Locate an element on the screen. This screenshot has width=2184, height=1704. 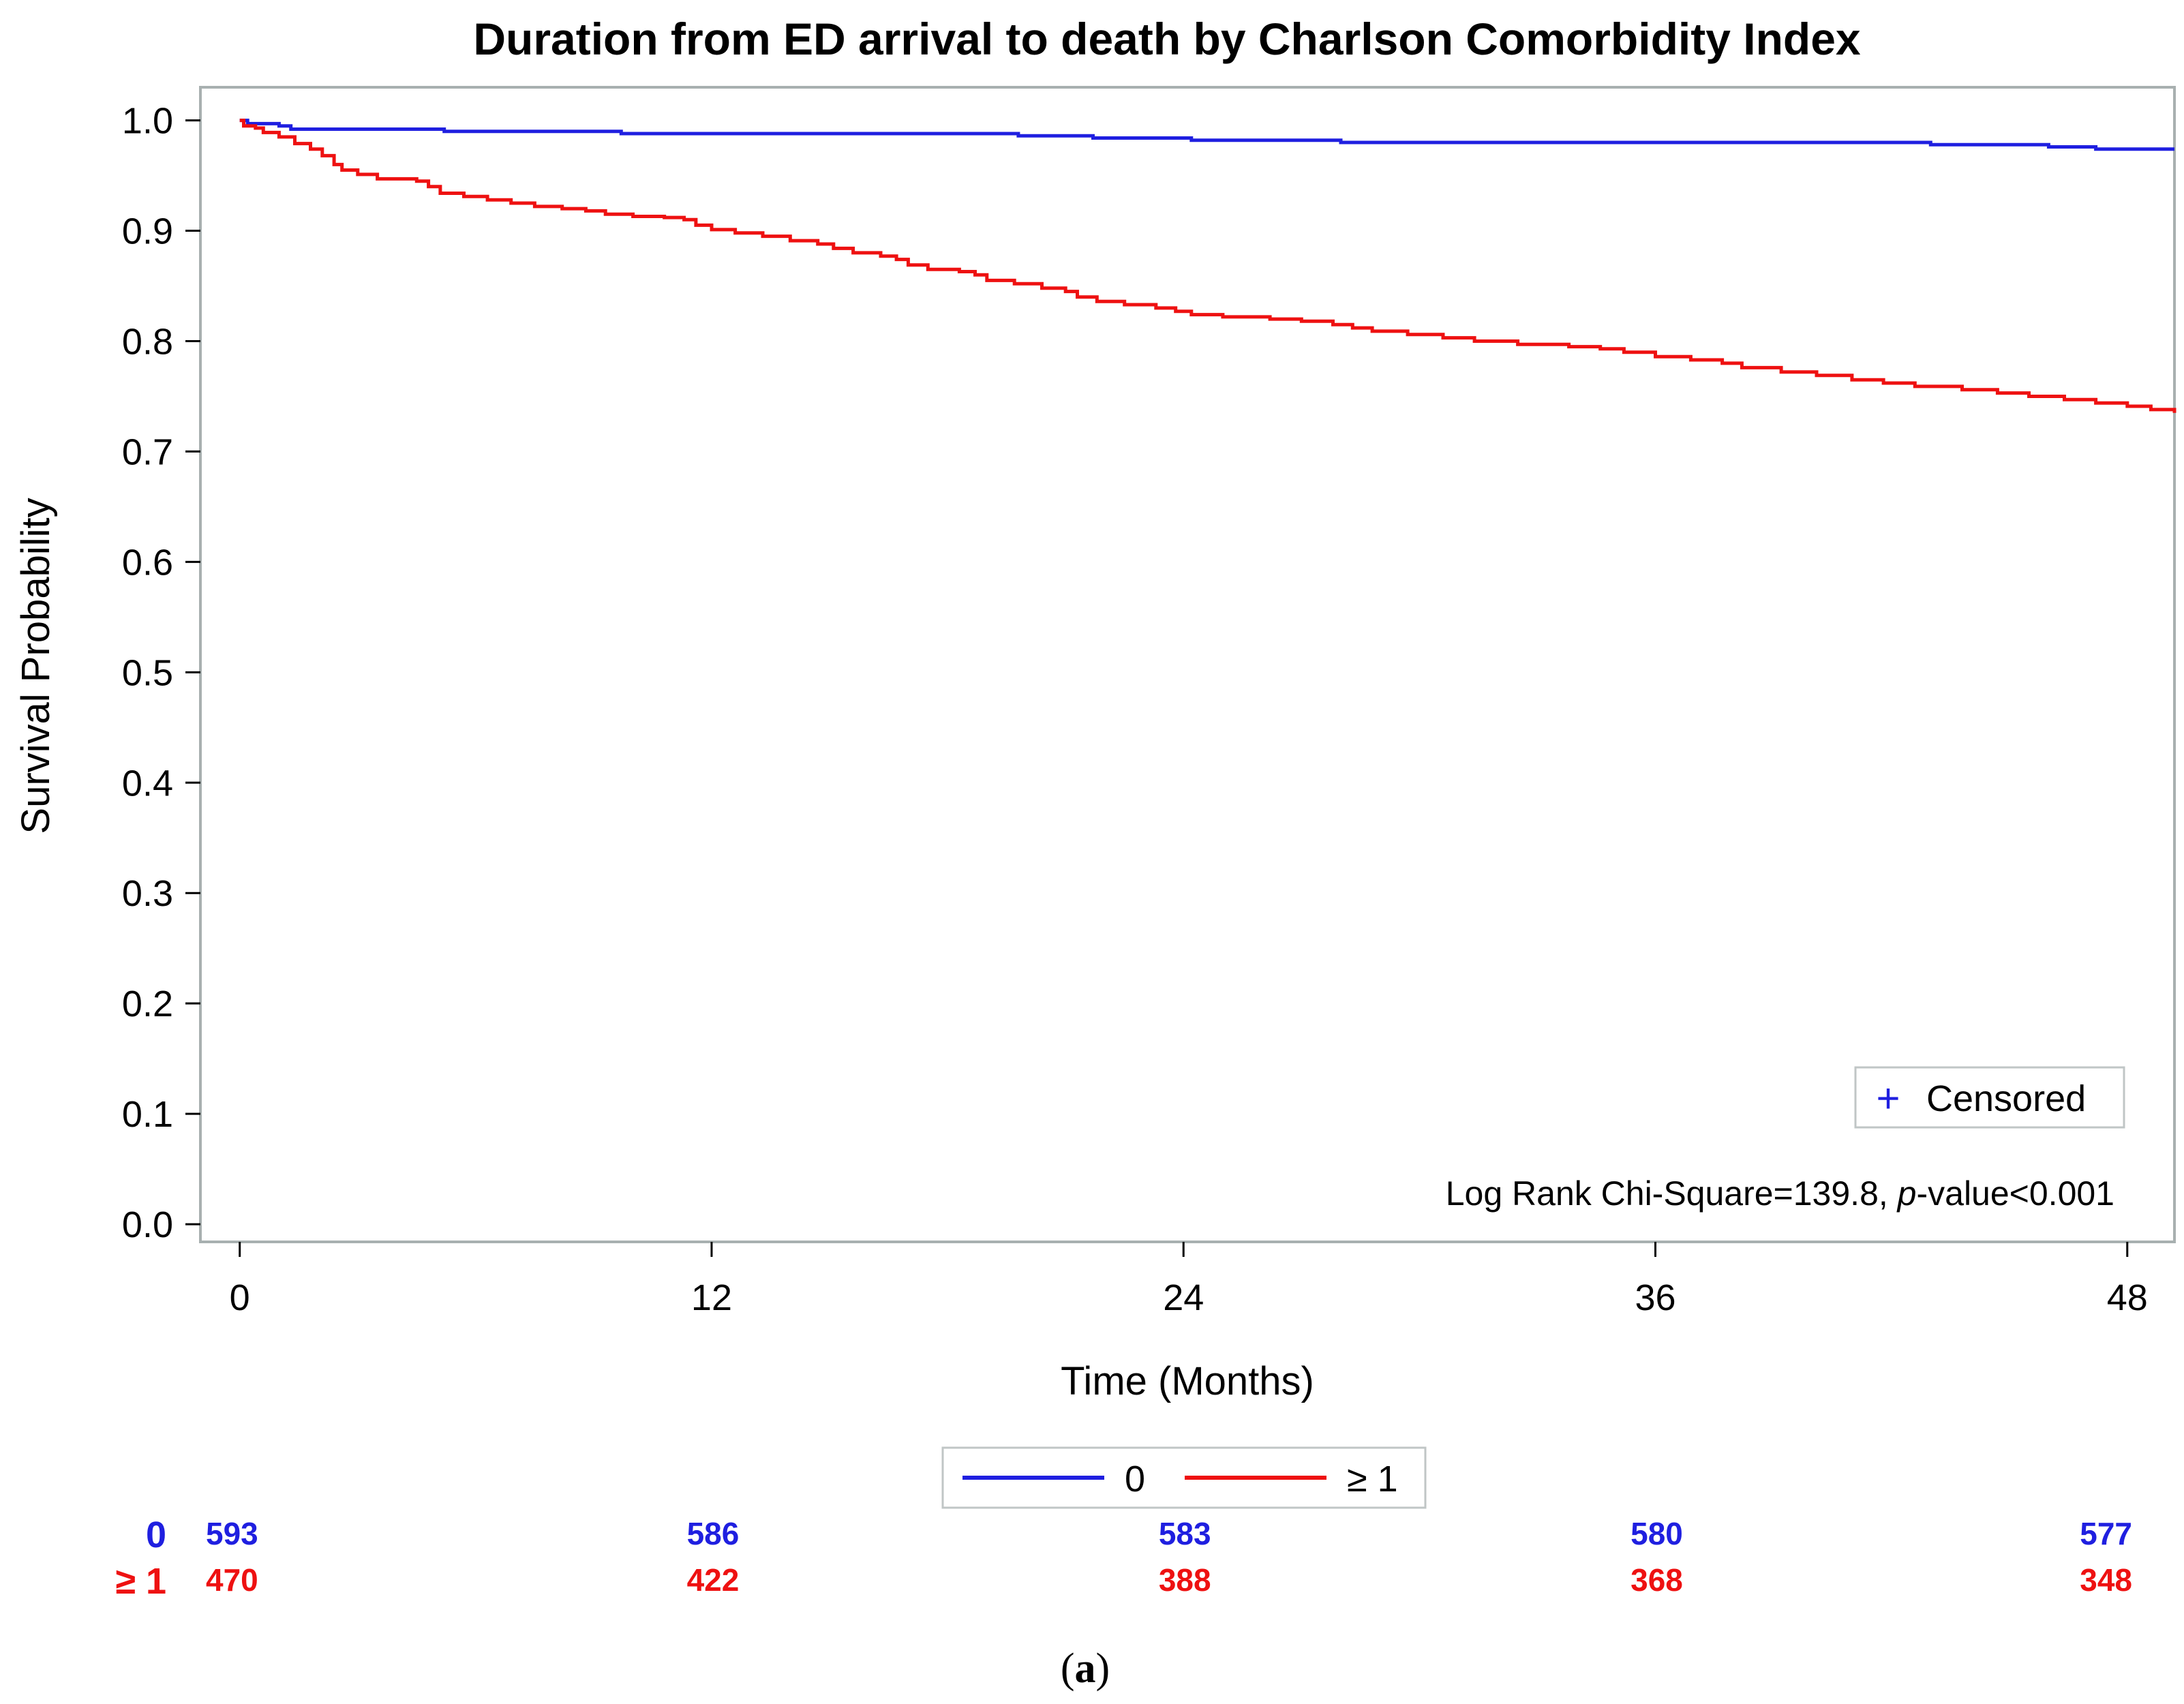
number-at-risk-table: 0 593 586 583 580 577 ≥ 1 470 422 388 368 348 is located at coordinates (1123, 1558).